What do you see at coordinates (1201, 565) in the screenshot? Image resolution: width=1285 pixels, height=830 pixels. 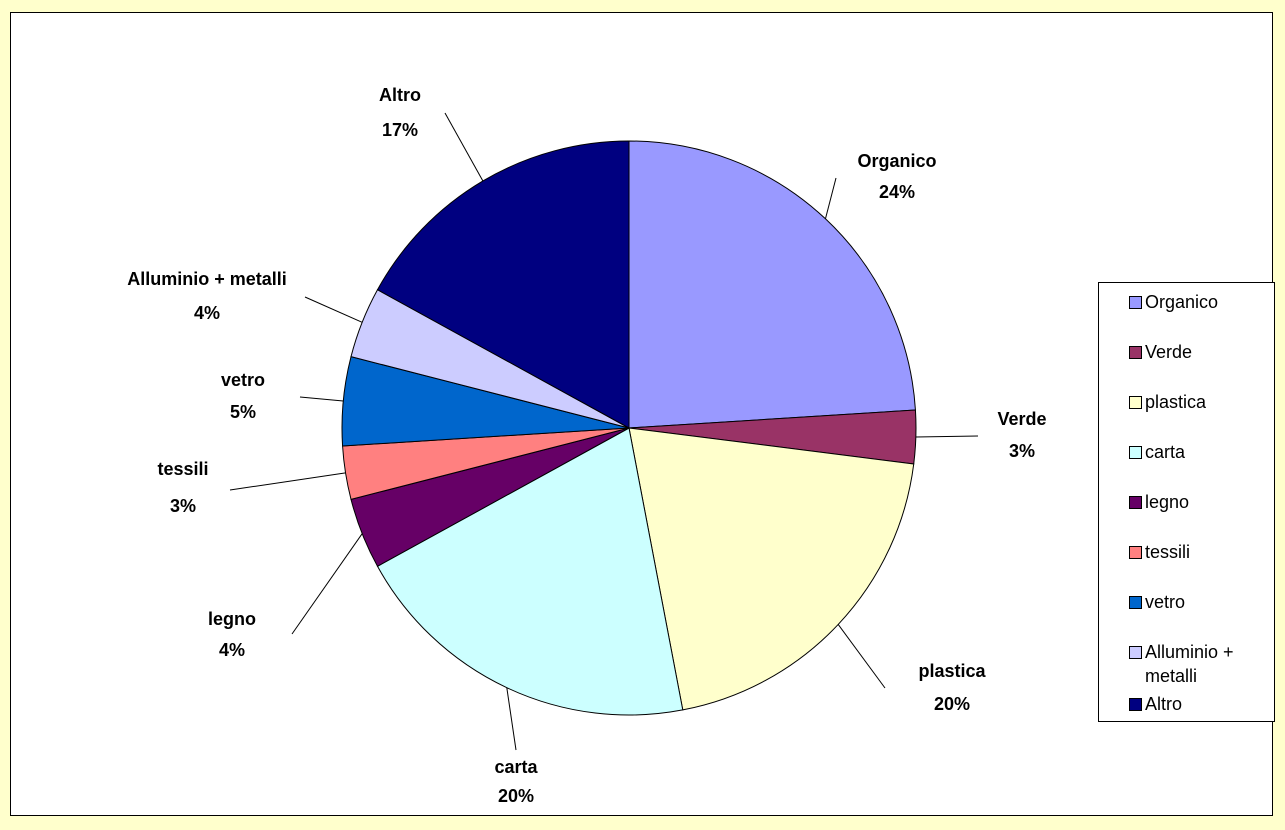 I see `legend-entry: tessili` at bounding box center [1201, 565].